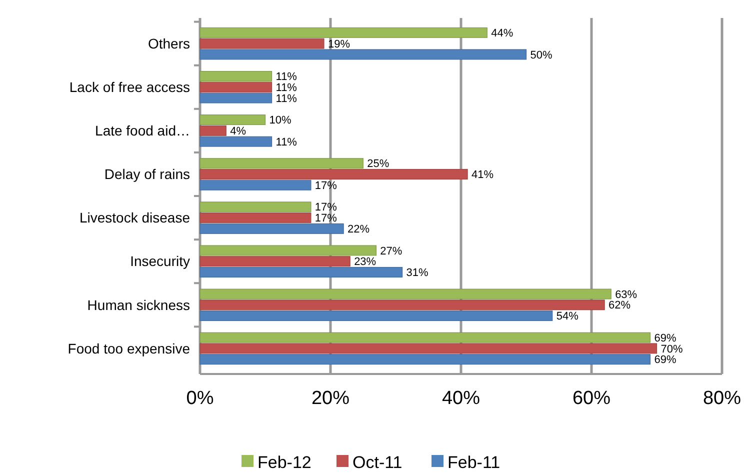 The width and height of the screenshot is (748, 476). I want to click on data-label: 10%, so click(280, 120).